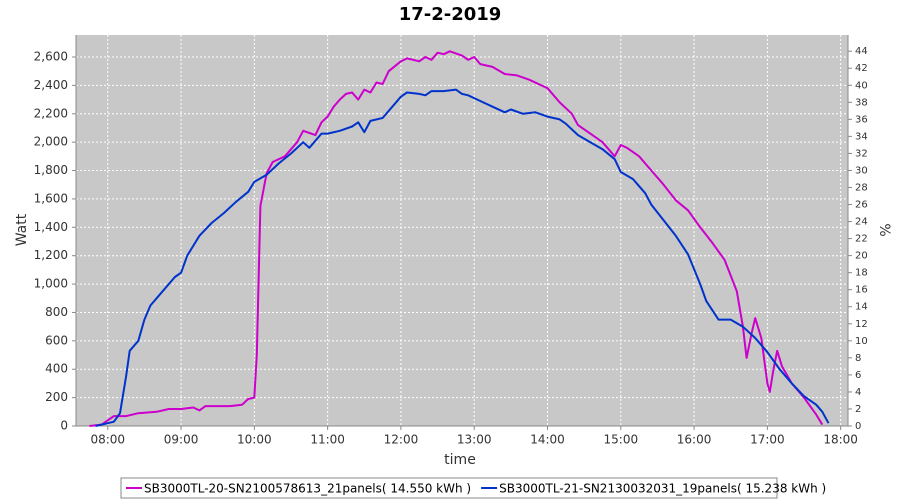 Image resolution: width=900 pixels, height=500 pixels. I want to click on y-tick-label: 1,800, so click(51, 170).